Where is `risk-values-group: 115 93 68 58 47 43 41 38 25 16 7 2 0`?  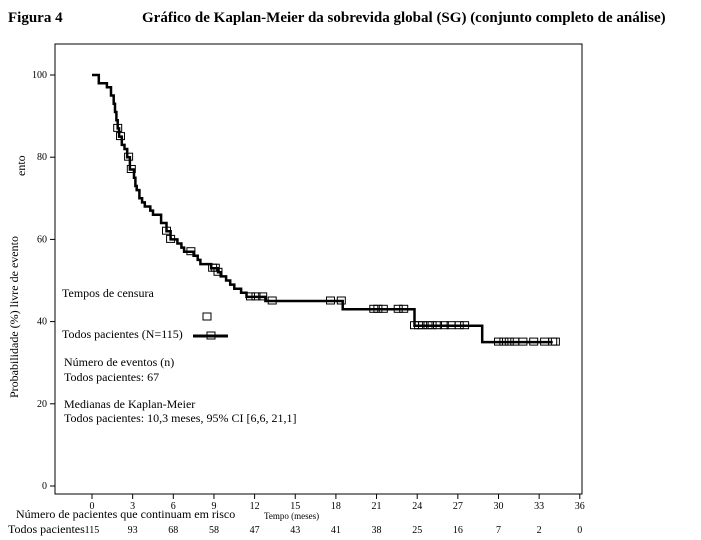
risk-values-group: 115 93 68 58 47 43 41 38 25 16 7 2 0 is located at coordinates (334, 530).